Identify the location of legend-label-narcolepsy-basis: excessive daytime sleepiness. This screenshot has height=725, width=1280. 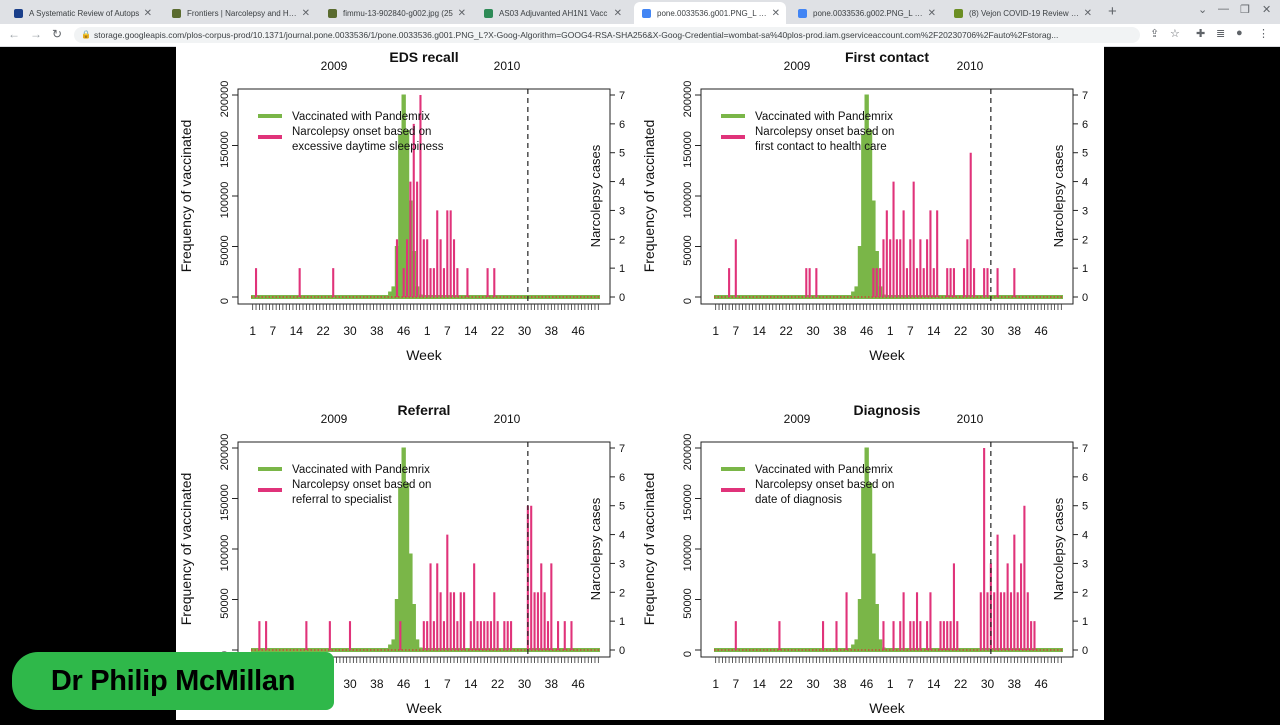
(368, 147).